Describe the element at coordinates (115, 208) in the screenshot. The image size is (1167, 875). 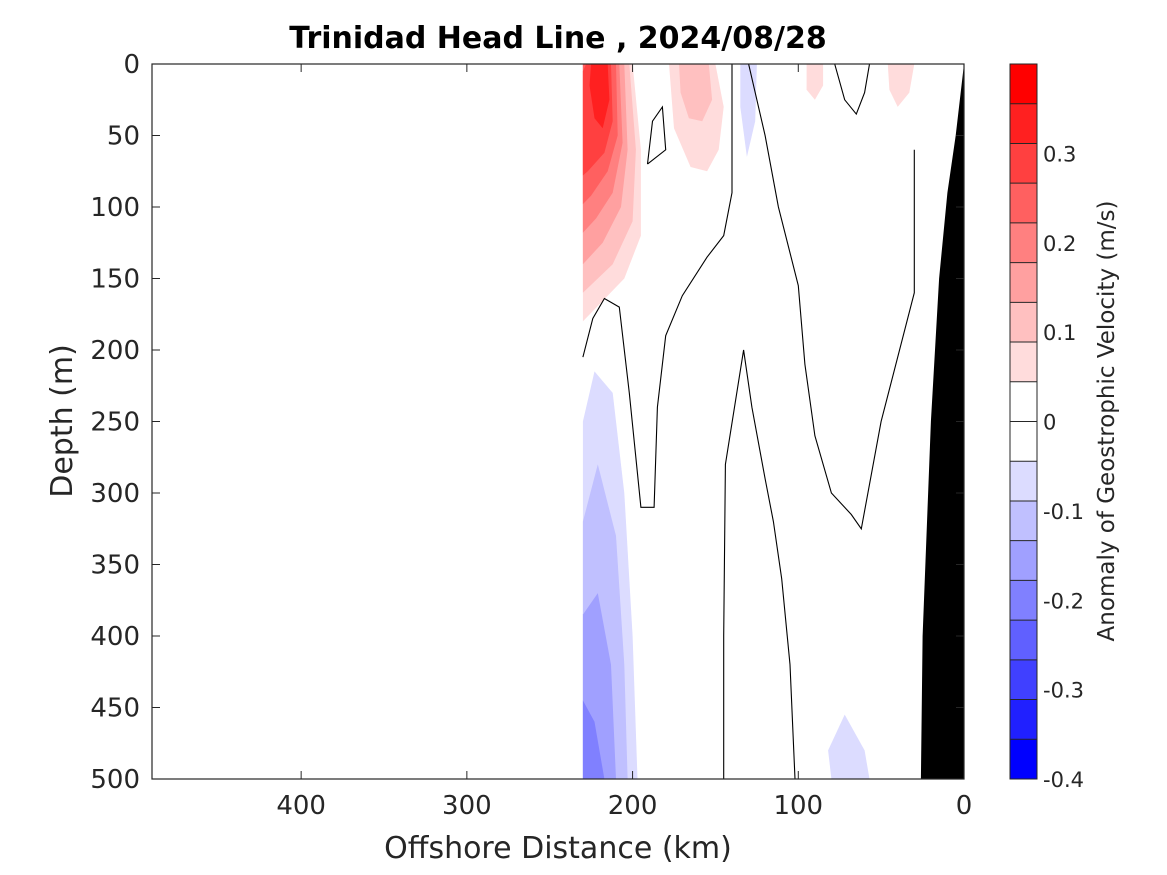
I see `y-tick-label: 100` at that location.